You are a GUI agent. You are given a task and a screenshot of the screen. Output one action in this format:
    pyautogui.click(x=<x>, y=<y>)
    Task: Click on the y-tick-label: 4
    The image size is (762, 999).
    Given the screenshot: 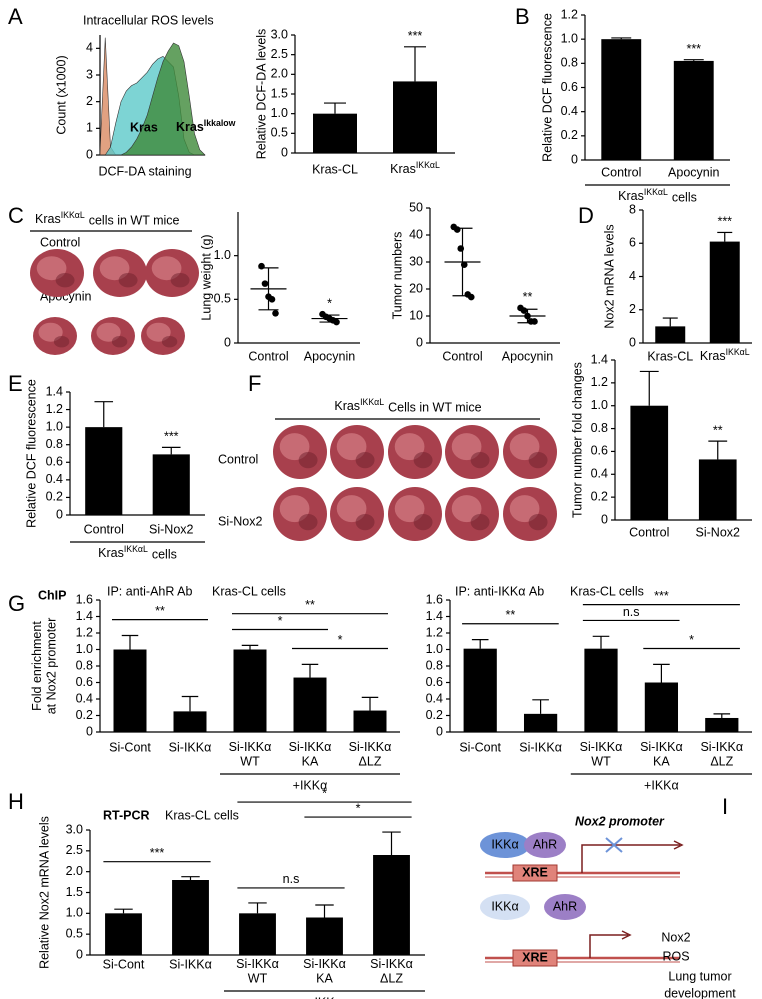 What is the action you would take?
    pyautogui.click(x=89, y=48)
    